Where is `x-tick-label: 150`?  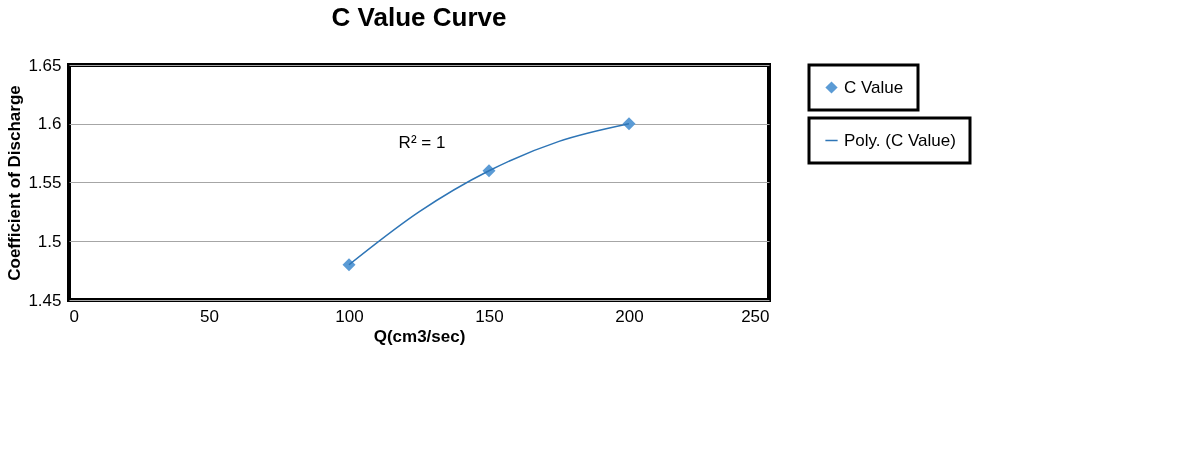
x-tick-label: 150 is located at coordinates (489, 316).